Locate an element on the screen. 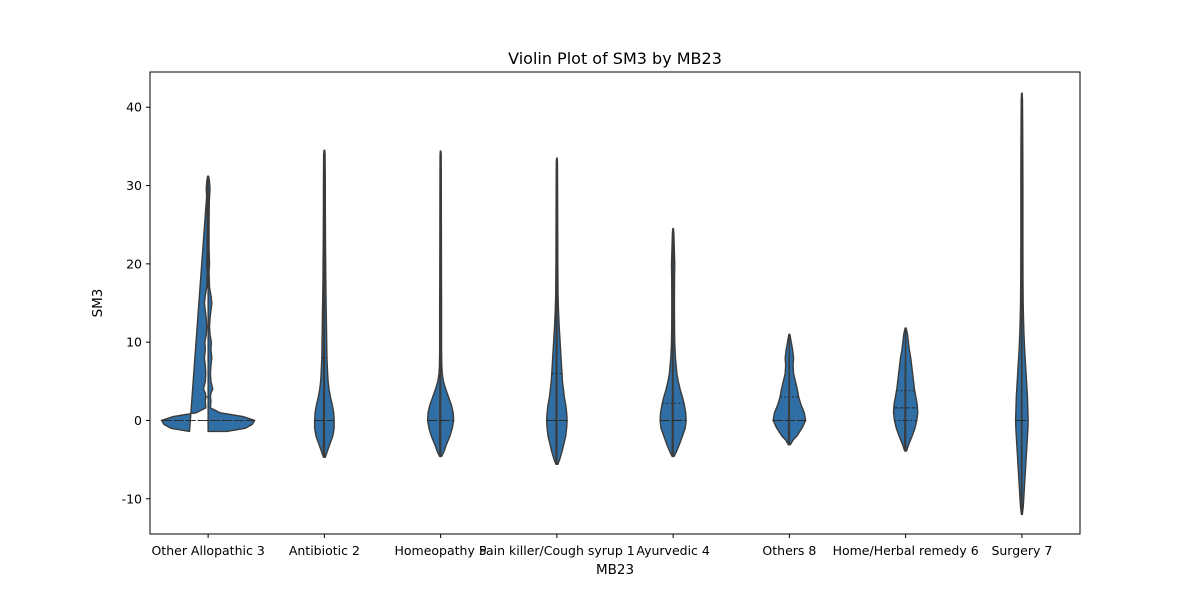 This screenshot has width=1200, height=600. y-axis: -10 0 10 20 30 40 is located at coordinates (136, 303).